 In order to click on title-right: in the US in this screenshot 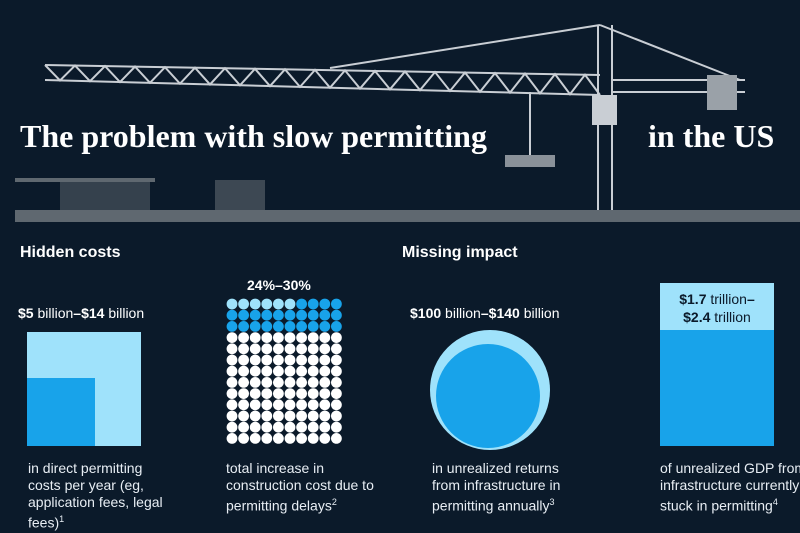, I will do `click(711, 136)`.